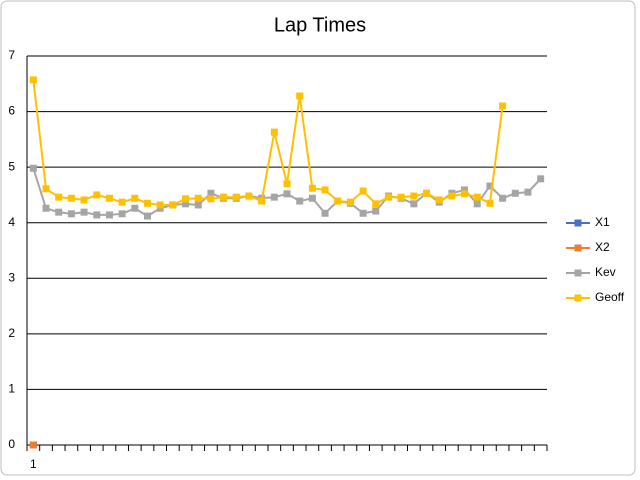 This screenshot has height=480, width=640. I want to click on legend-label: Kev, so click(605, 272).